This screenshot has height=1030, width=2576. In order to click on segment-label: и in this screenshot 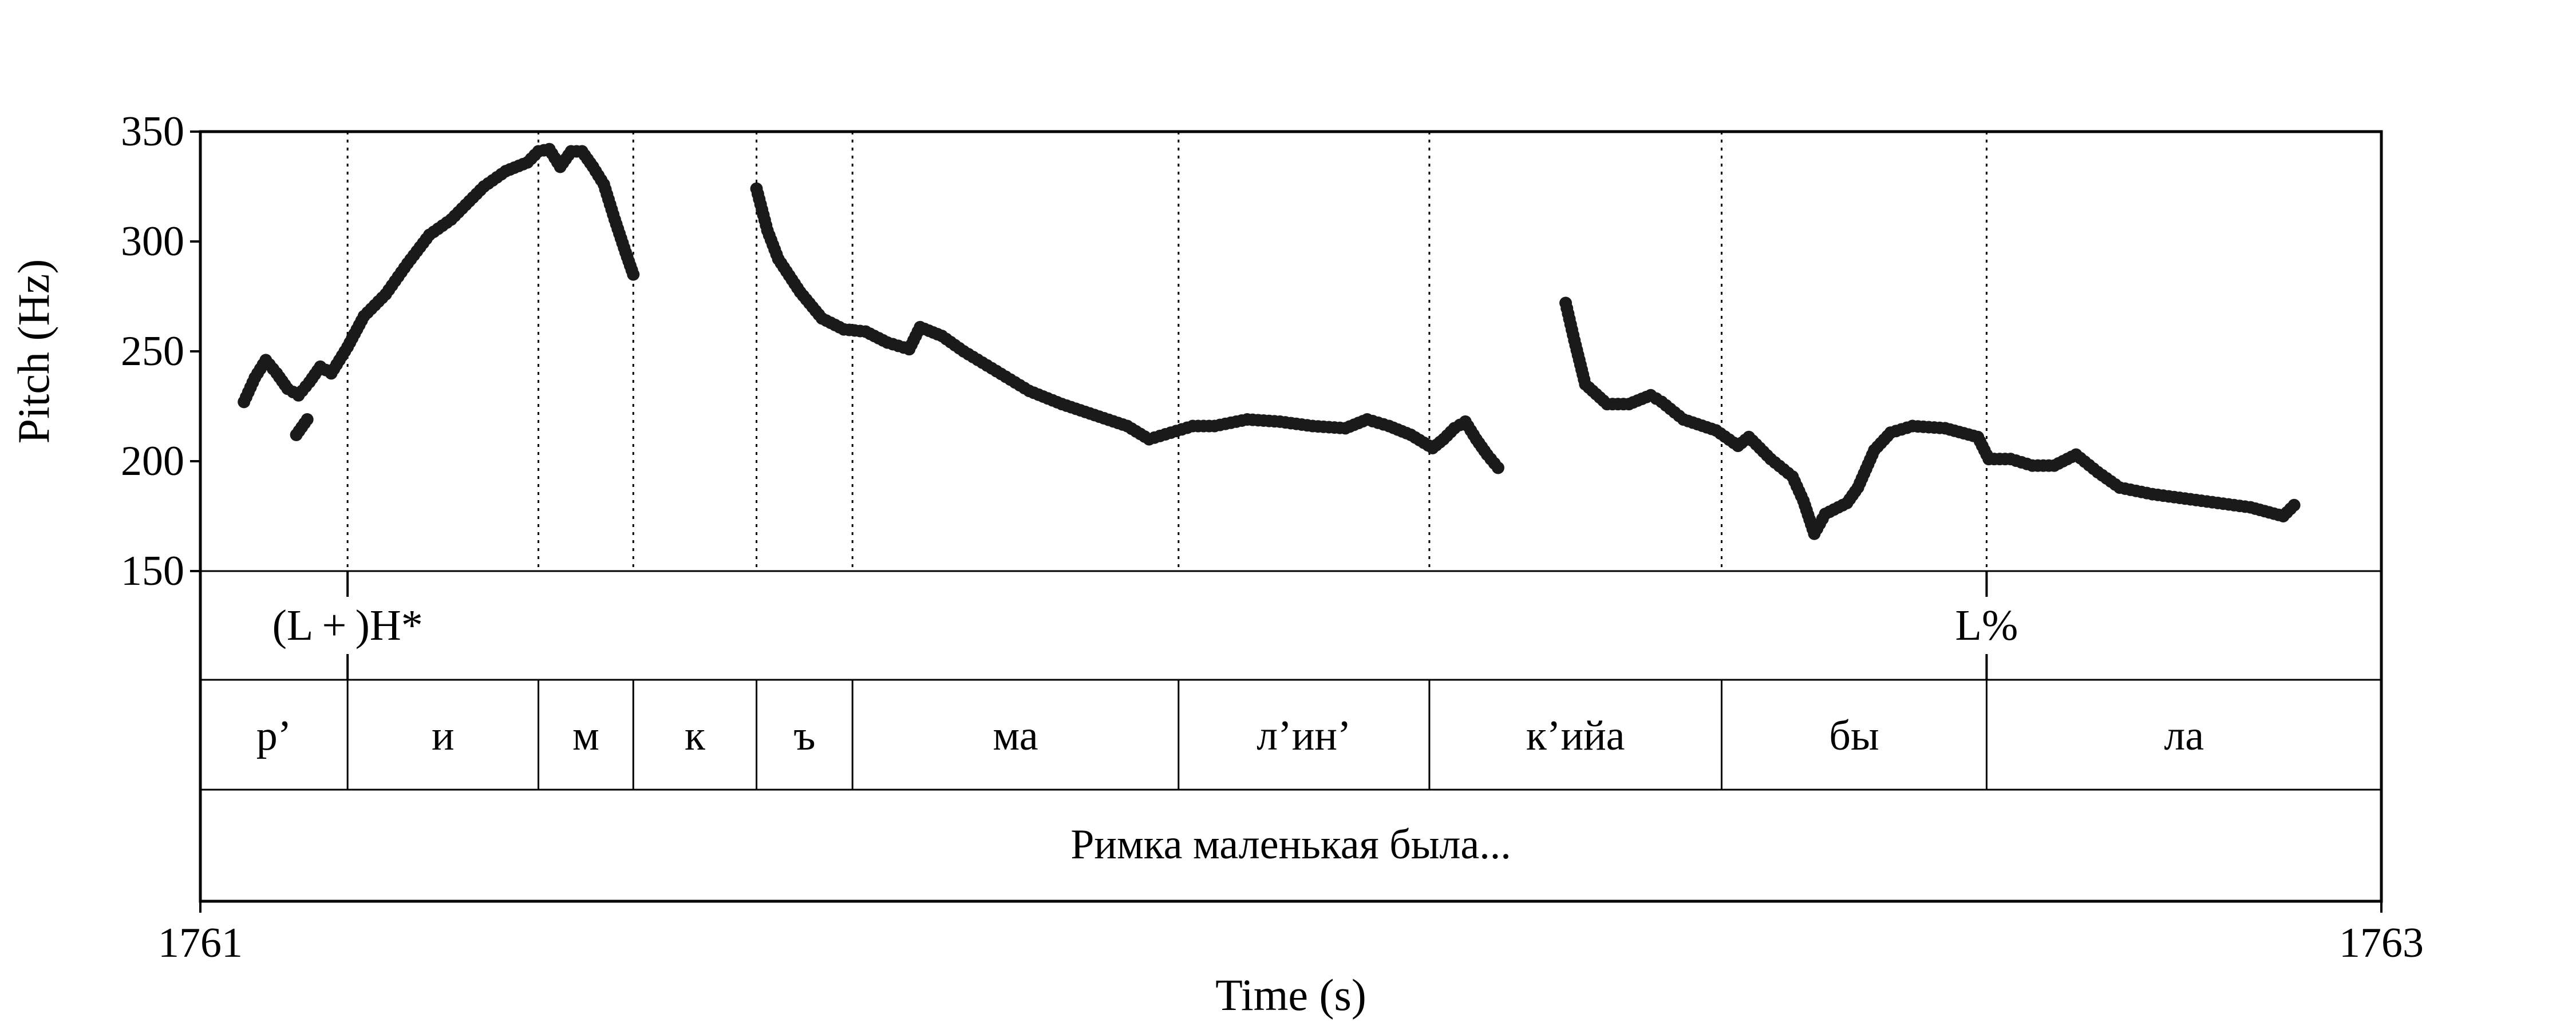, I will do `click(443, 735)`.